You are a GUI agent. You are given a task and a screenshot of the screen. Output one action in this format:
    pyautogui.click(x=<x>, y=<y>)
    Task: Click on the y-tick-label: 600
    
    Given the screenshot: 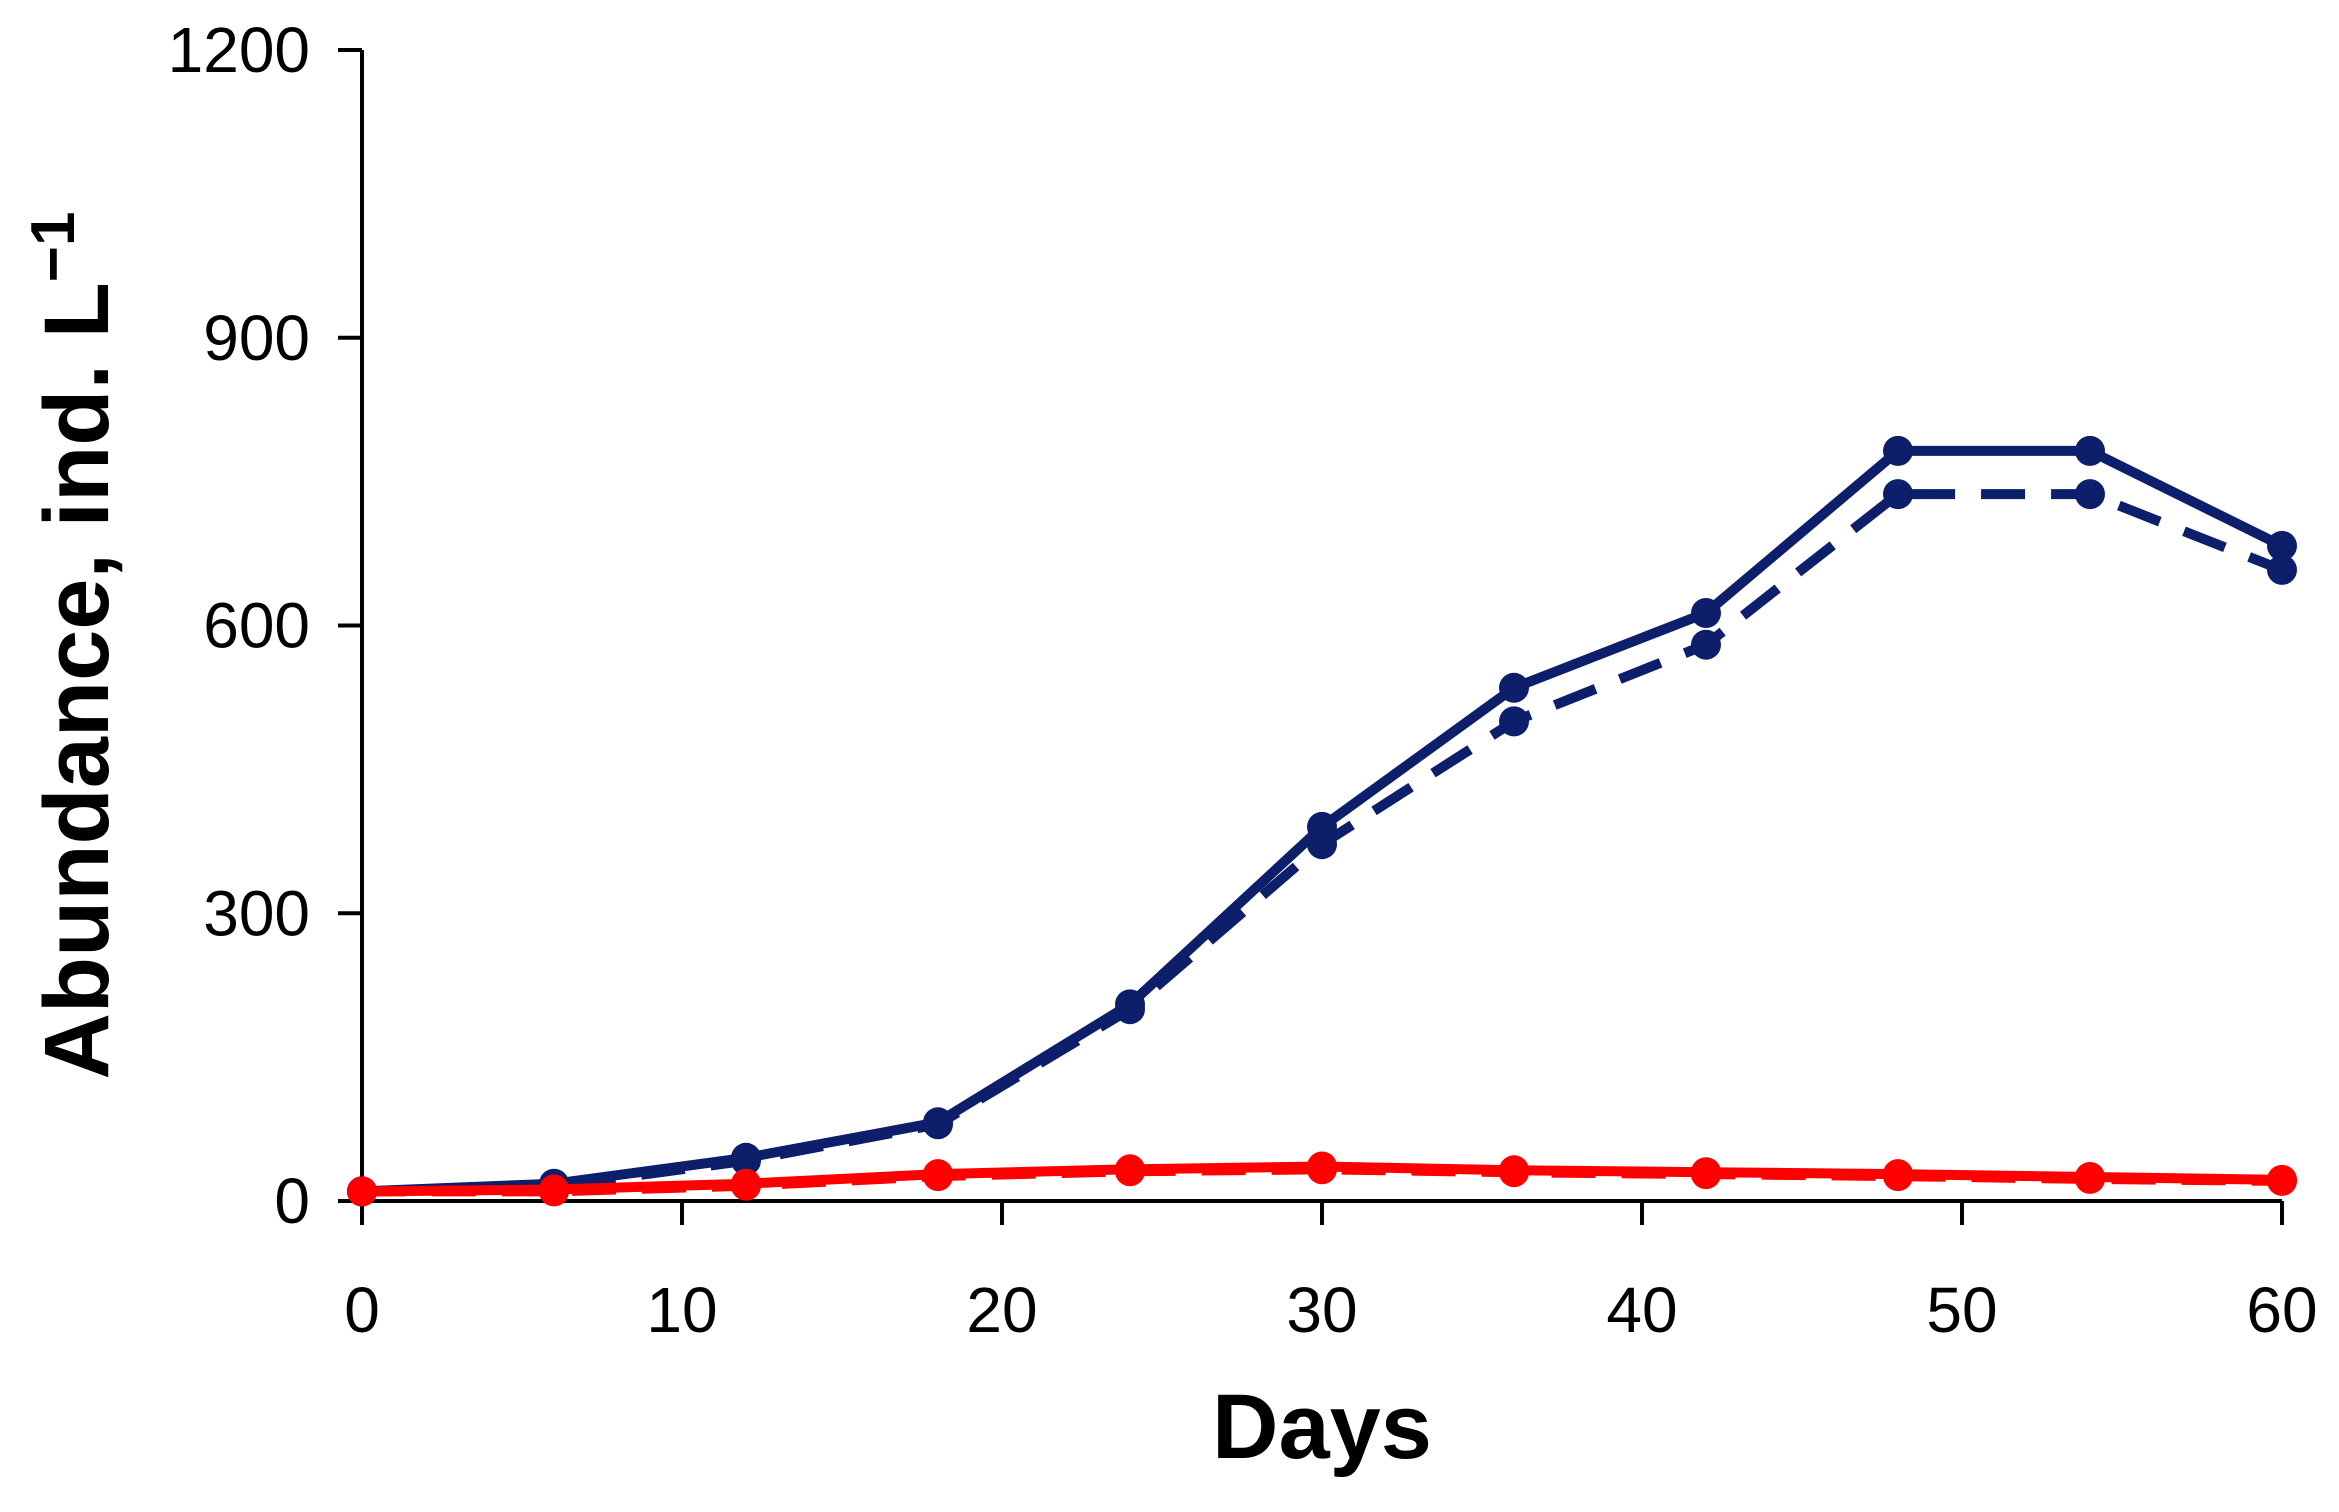 What is the action you would take?
    pyautogui.click(x=256, y=626)
    